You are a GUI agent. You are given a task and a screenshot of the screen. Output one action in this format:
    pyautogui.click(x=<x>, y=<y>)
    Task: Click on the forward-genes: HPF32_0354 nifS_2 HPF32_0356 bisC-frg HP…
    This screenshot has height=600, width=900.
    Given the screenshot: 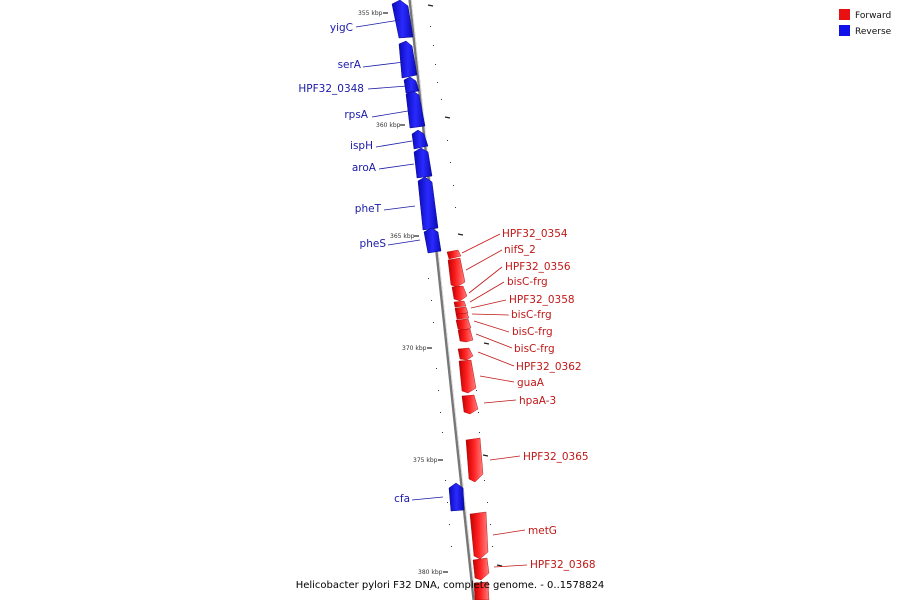 What is the action you would take?
    pyautogui.click(x=521, y=414)
    